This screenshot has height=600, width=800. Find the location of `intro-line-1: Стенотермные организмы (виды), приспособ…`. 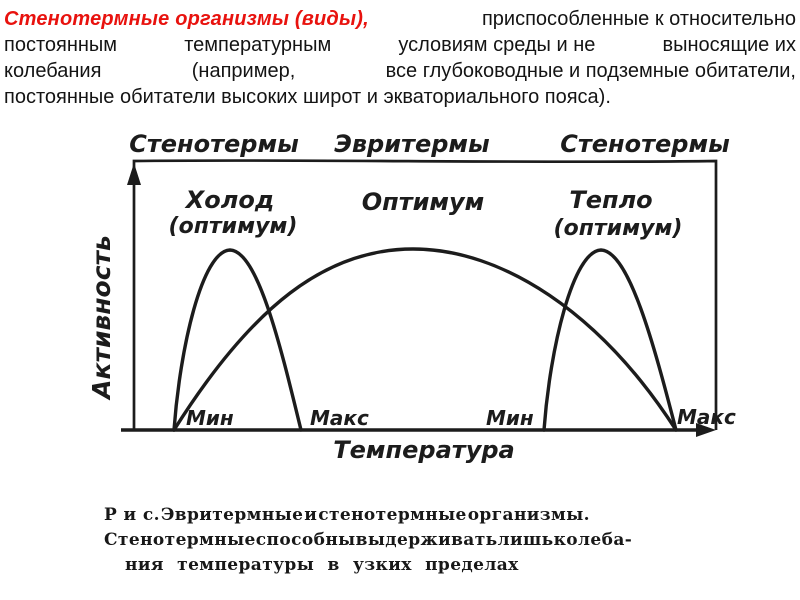

intro-line-1: Стенотермные организмы (виды), приспособ… is located at coordinates (400, 19).